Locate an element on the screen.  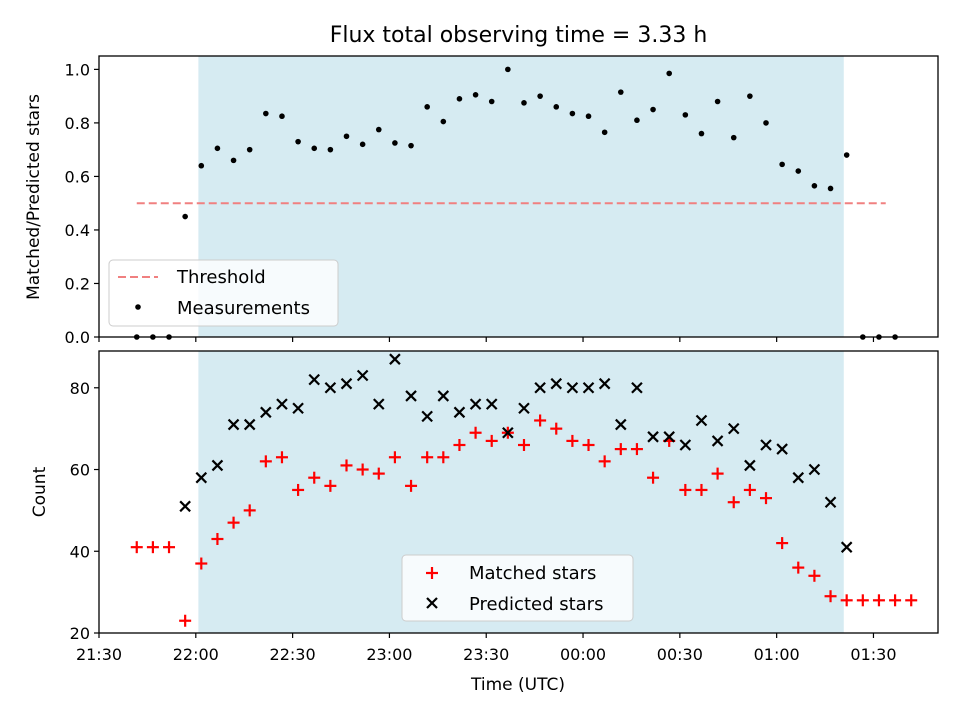
legend-measurements-swatch is located at coordinates (138, 307).